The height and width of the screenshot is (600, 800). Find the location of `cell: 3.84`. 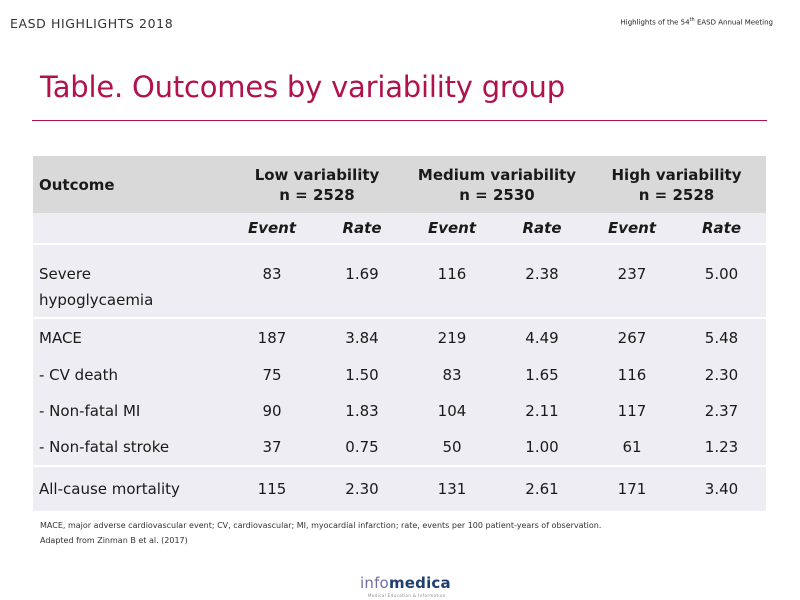

cell: 3.84 is located at coordinates (362, 338).